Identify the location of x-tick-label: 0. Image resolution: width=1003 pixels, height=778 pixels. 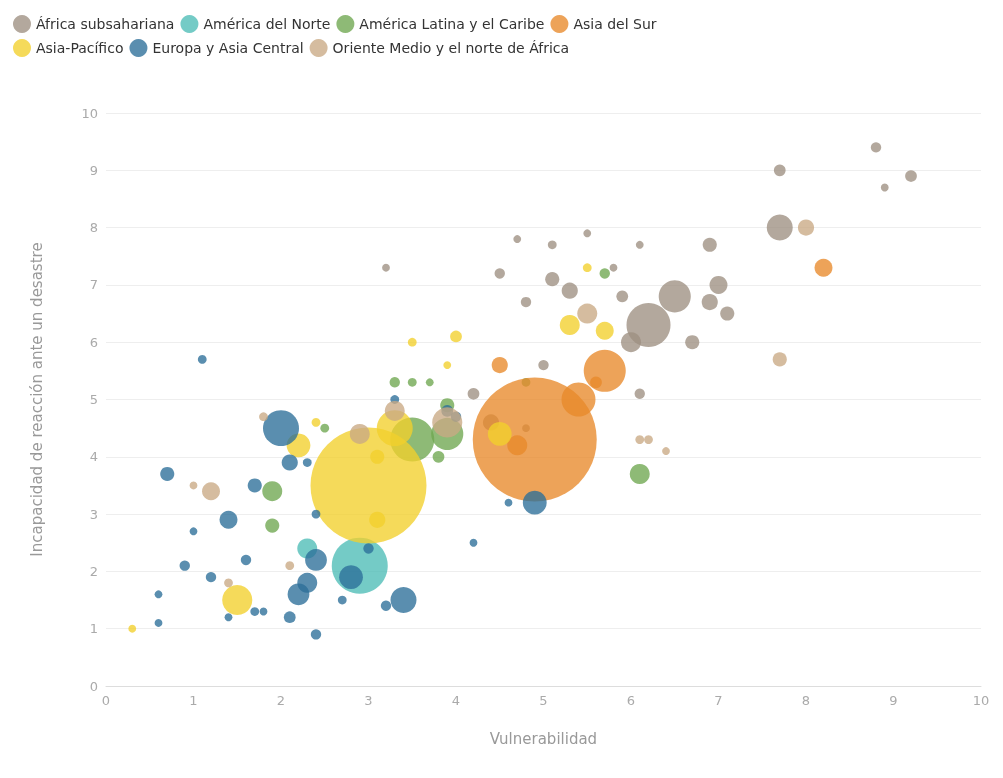
(106, 700).